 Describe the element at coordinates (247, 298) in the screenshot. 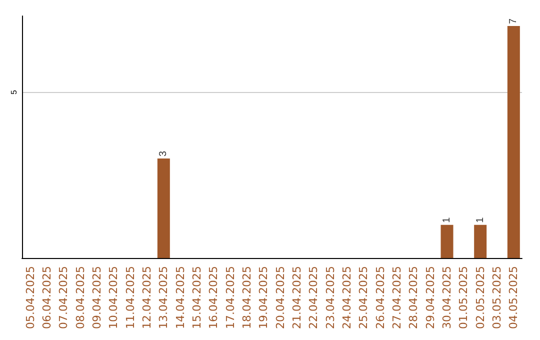

I see `x-tick-label: 18.04.2025` at that location.